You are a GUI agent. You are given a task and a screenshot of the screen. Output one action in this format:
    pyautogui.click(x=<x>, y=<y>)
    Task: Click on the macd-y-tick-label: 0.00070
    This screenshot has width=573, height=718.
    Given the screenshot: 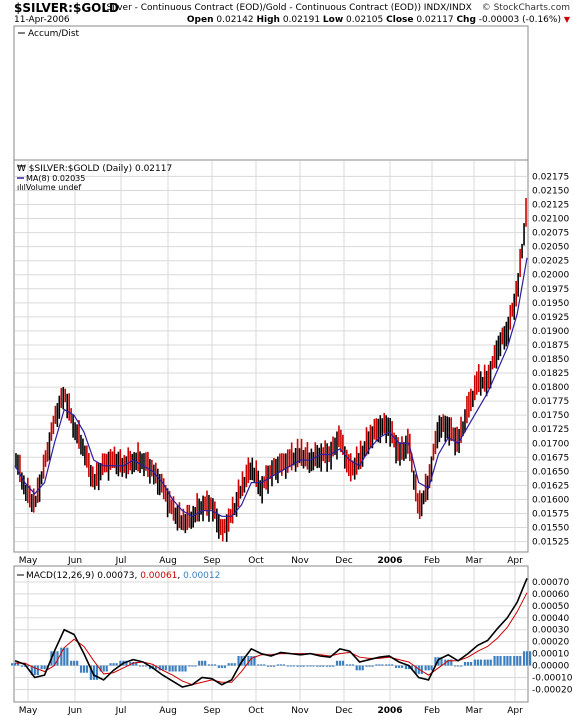 What is the action you would take?
    pyautogui.click(x=550, y=583)
    